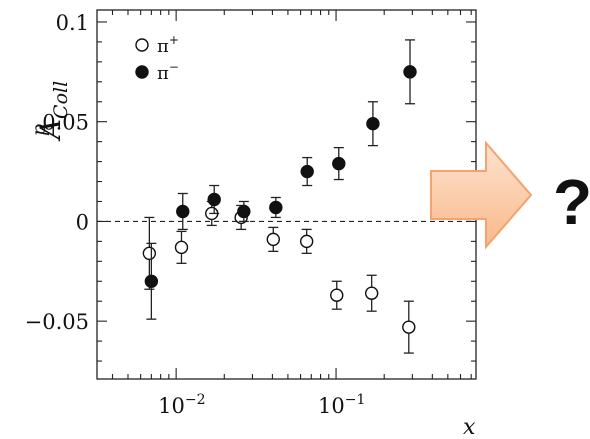  What do you see at coordinates (72, 23) in the screenshot?
I see `y-tick-label: 0.1` at bounding box center [72, 23].